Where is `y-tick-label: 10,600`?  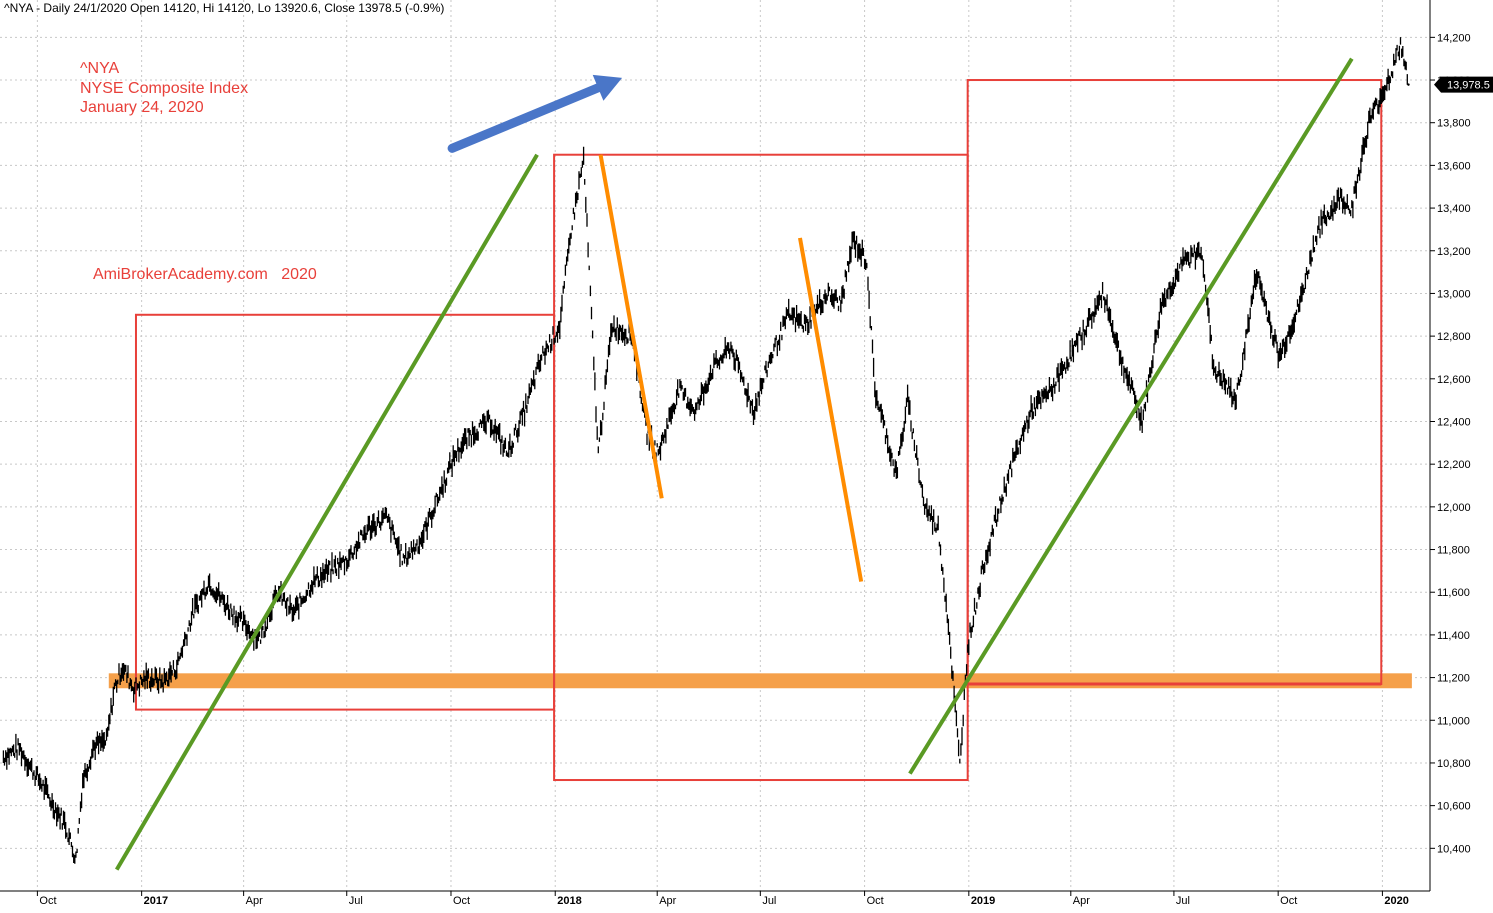
y-tick-label: 10,600 is located at coordinates (1454, 807).